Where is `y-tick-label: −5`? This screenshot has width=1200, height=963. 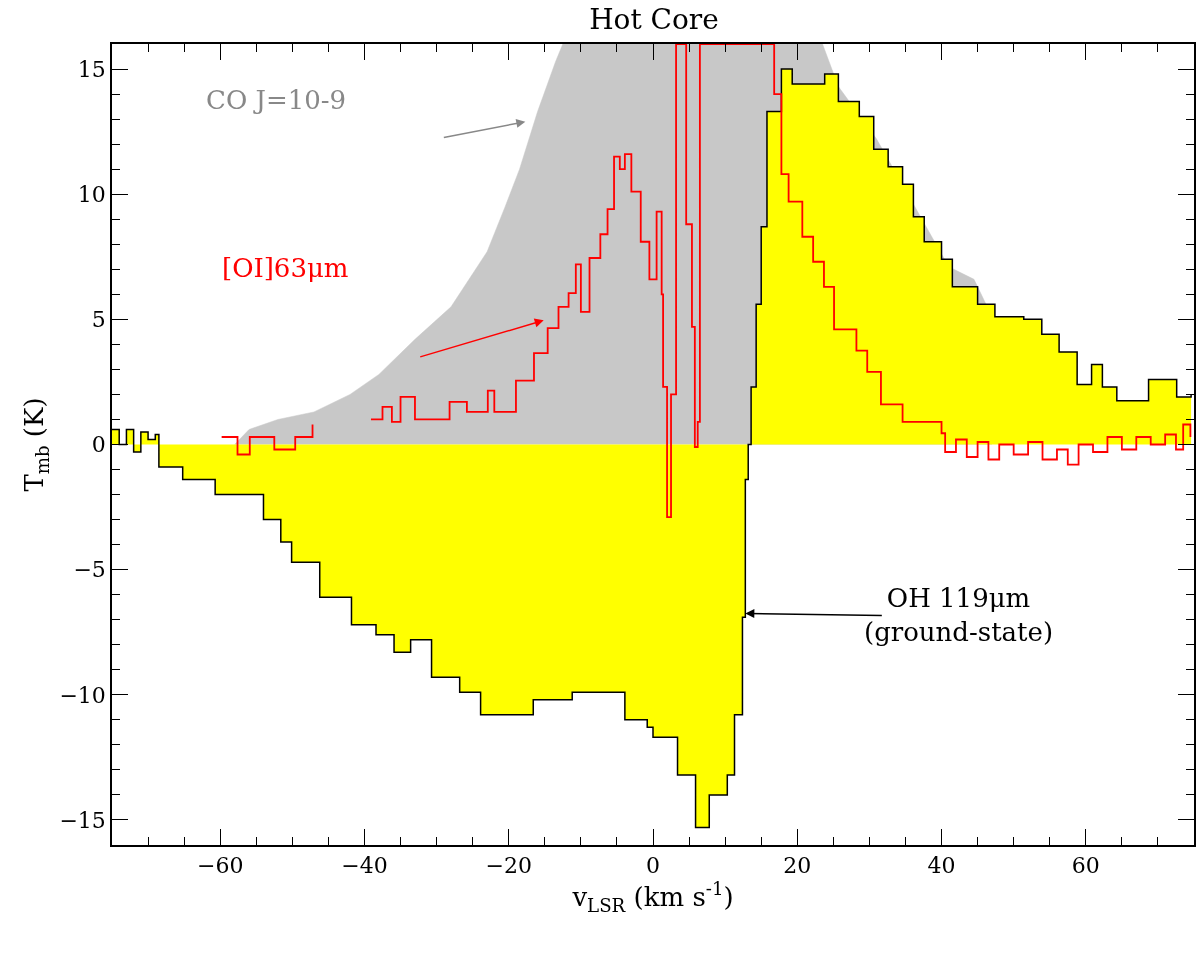
y-tick-label: −5 is located at coordinates (89, 570).